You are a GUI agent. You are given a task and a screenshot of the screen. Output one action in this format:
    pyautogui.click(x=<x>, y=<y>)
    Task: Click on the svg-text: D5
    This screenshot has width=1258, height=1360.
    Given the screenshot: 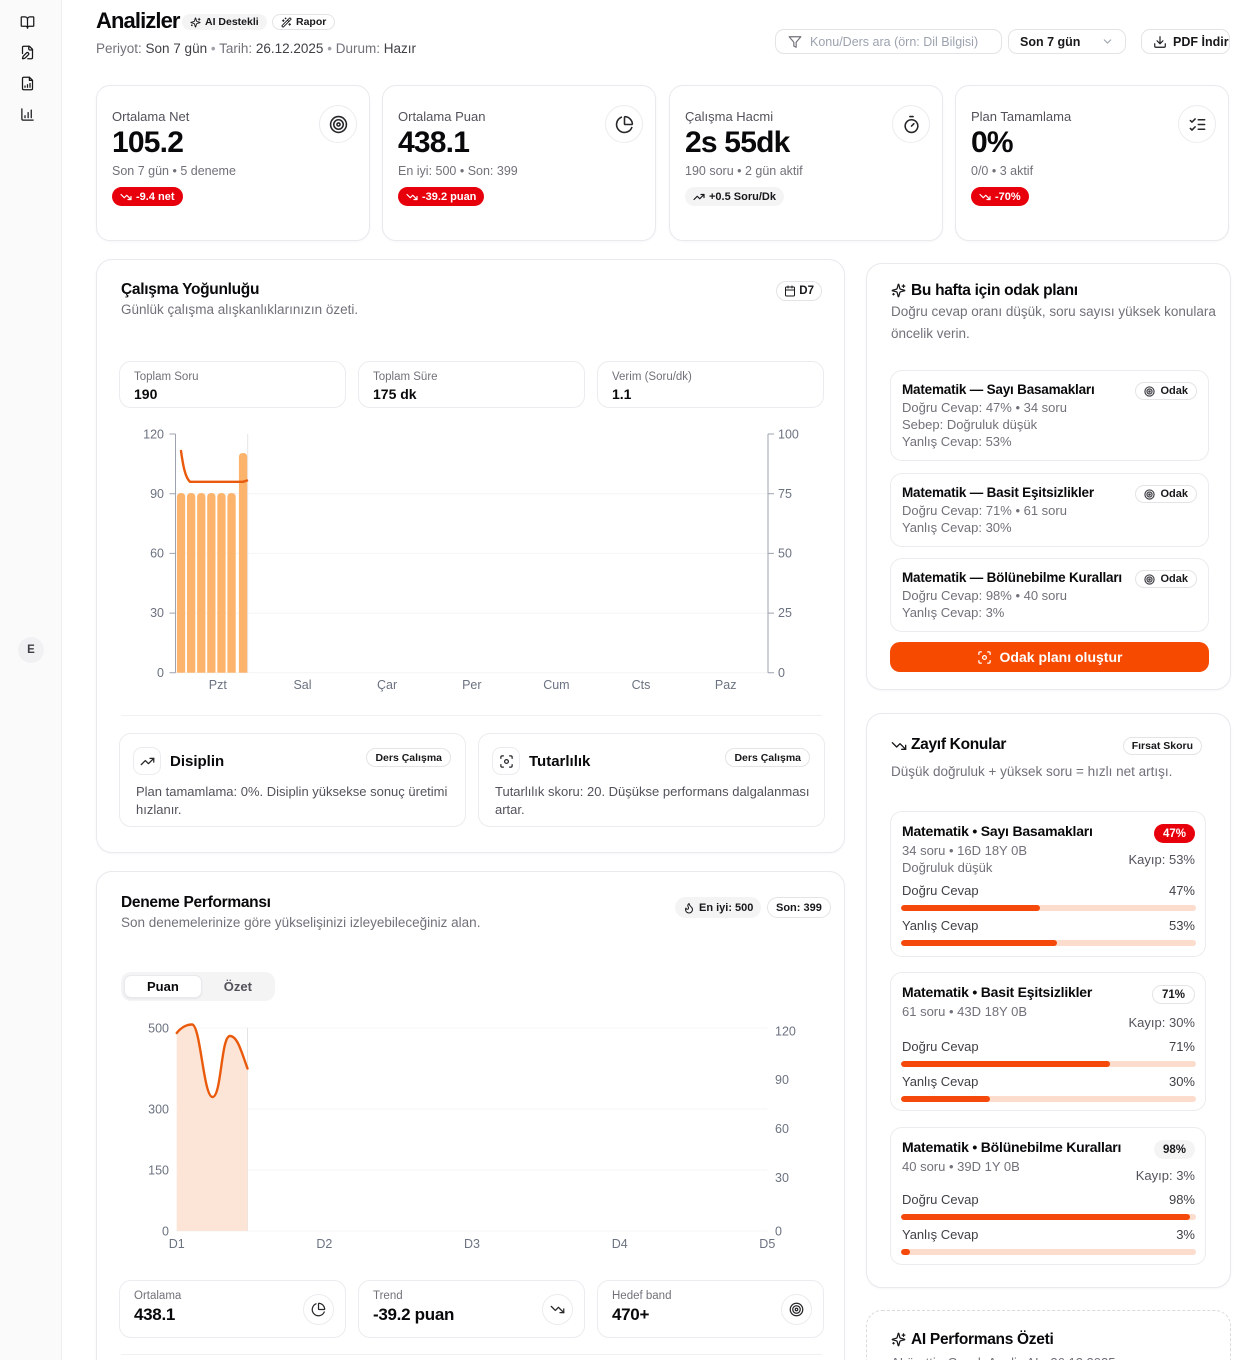 What is the action you would take?
    pyautogui.click(x=767, y=1244)
    